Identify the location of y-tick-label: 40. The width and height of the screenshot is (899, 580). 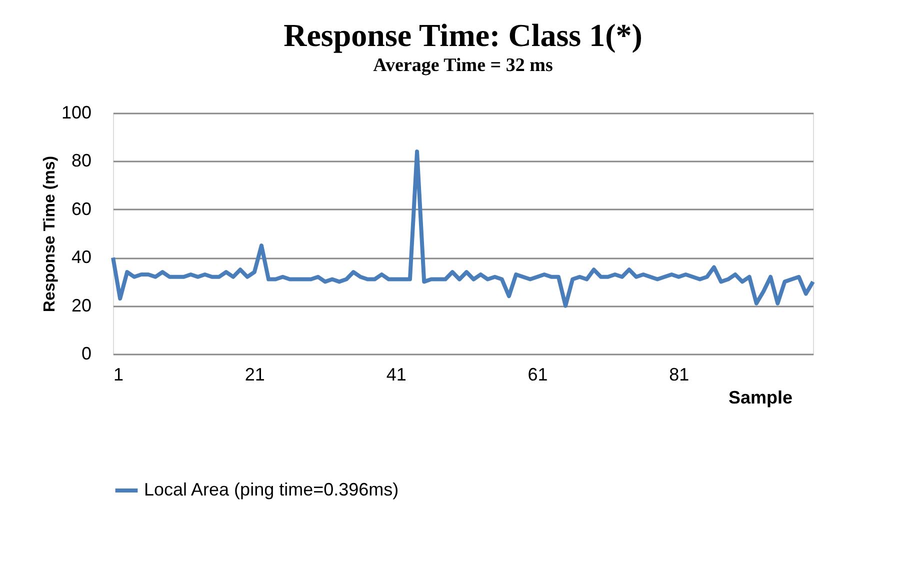
(81, 257).